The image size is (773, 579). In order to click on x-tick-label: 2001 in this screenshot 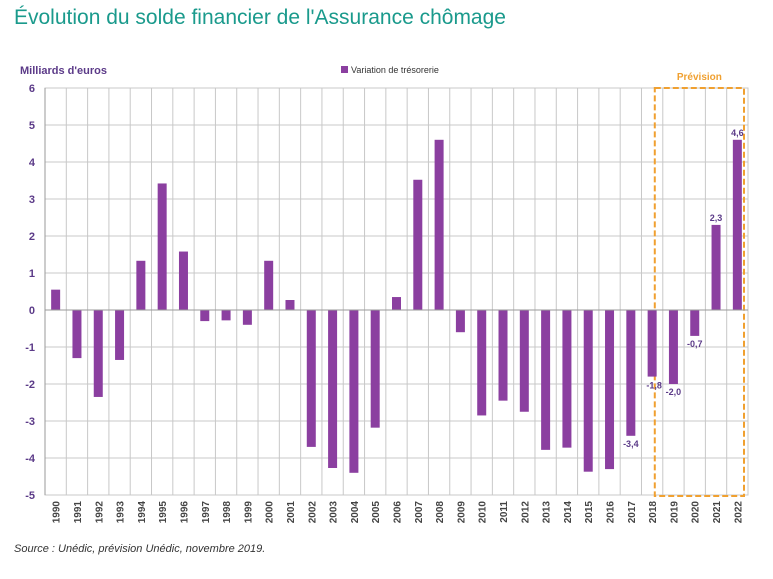, I will do `click(291, 512)`.